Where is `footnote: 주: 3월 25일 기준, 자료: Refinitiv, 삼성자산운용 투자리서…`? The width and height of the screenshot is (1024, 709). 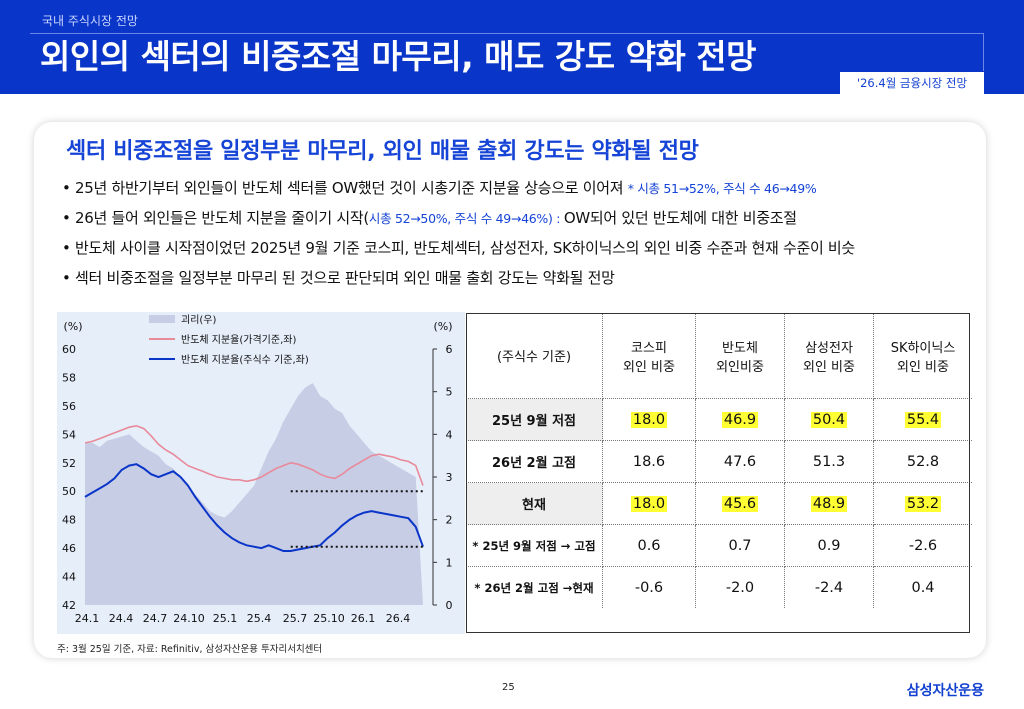
footnote: 주: 3월 25일 기준, 자료: Refinitiv, 삼성자산운용 투자리서… is located at coordinates (190, 649).